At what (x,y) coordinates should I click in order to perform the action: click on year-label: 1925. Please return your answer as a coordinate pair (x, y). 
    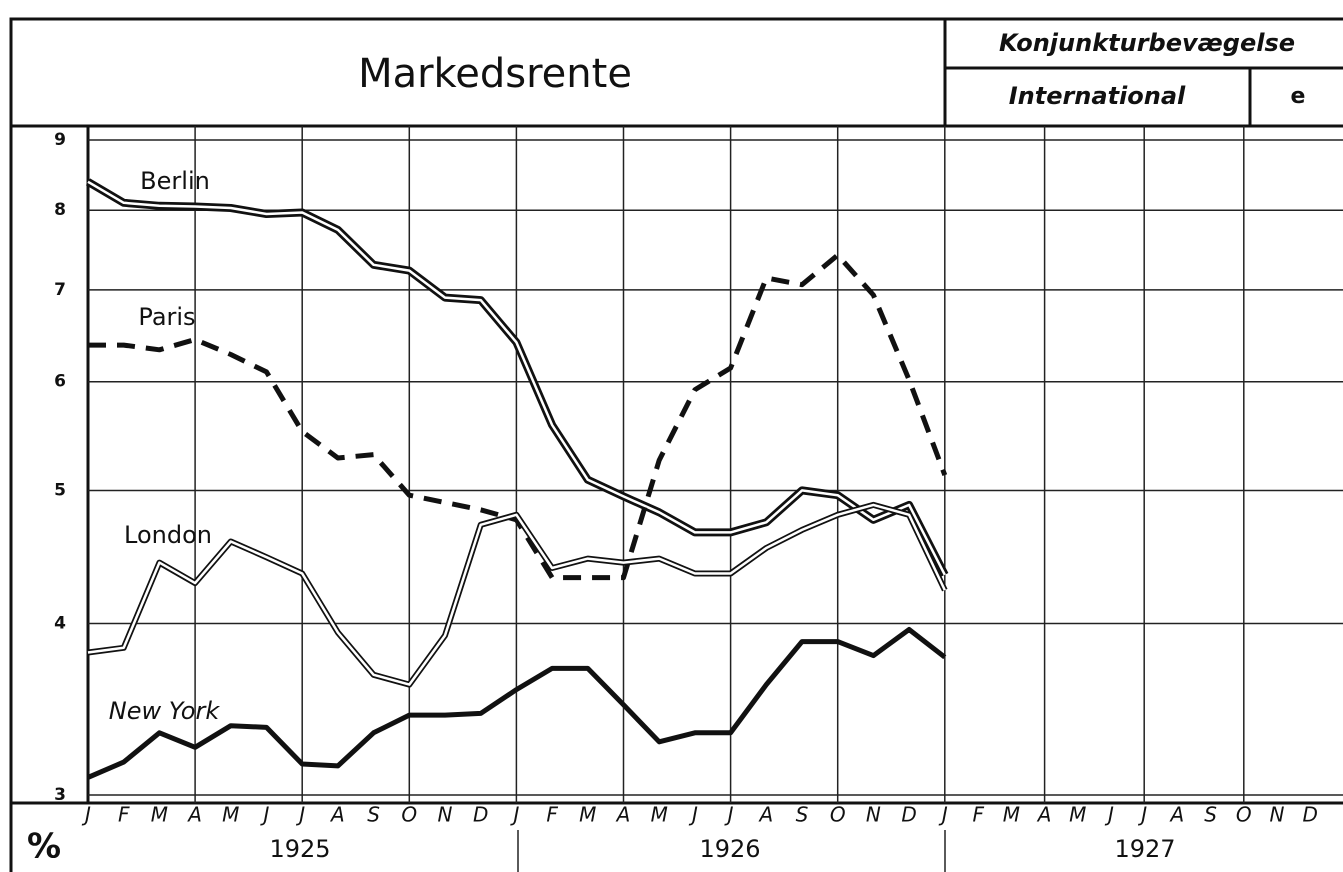
    Looking at the image, I should click on (299, 849).